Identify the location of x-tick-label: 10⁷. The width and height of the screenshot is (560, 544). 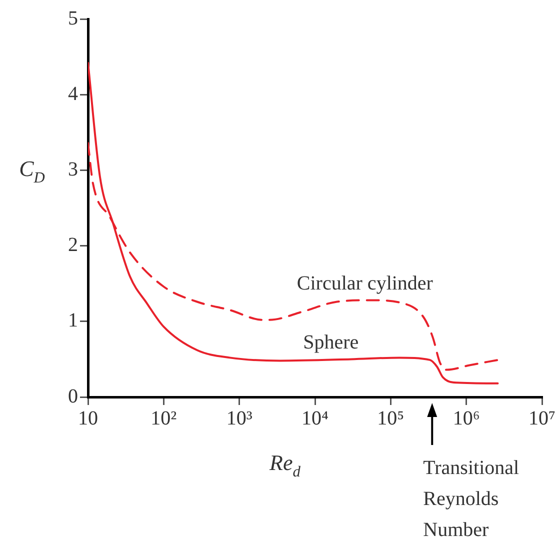
(542, 418).